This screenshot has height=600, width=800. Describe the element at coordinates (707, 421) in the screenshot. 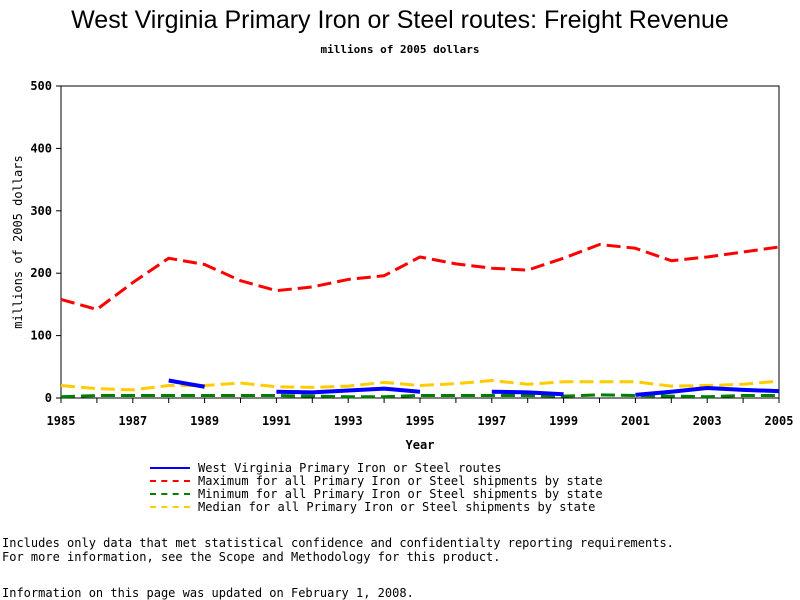

I see `x-tick-label: 2003` at that location.